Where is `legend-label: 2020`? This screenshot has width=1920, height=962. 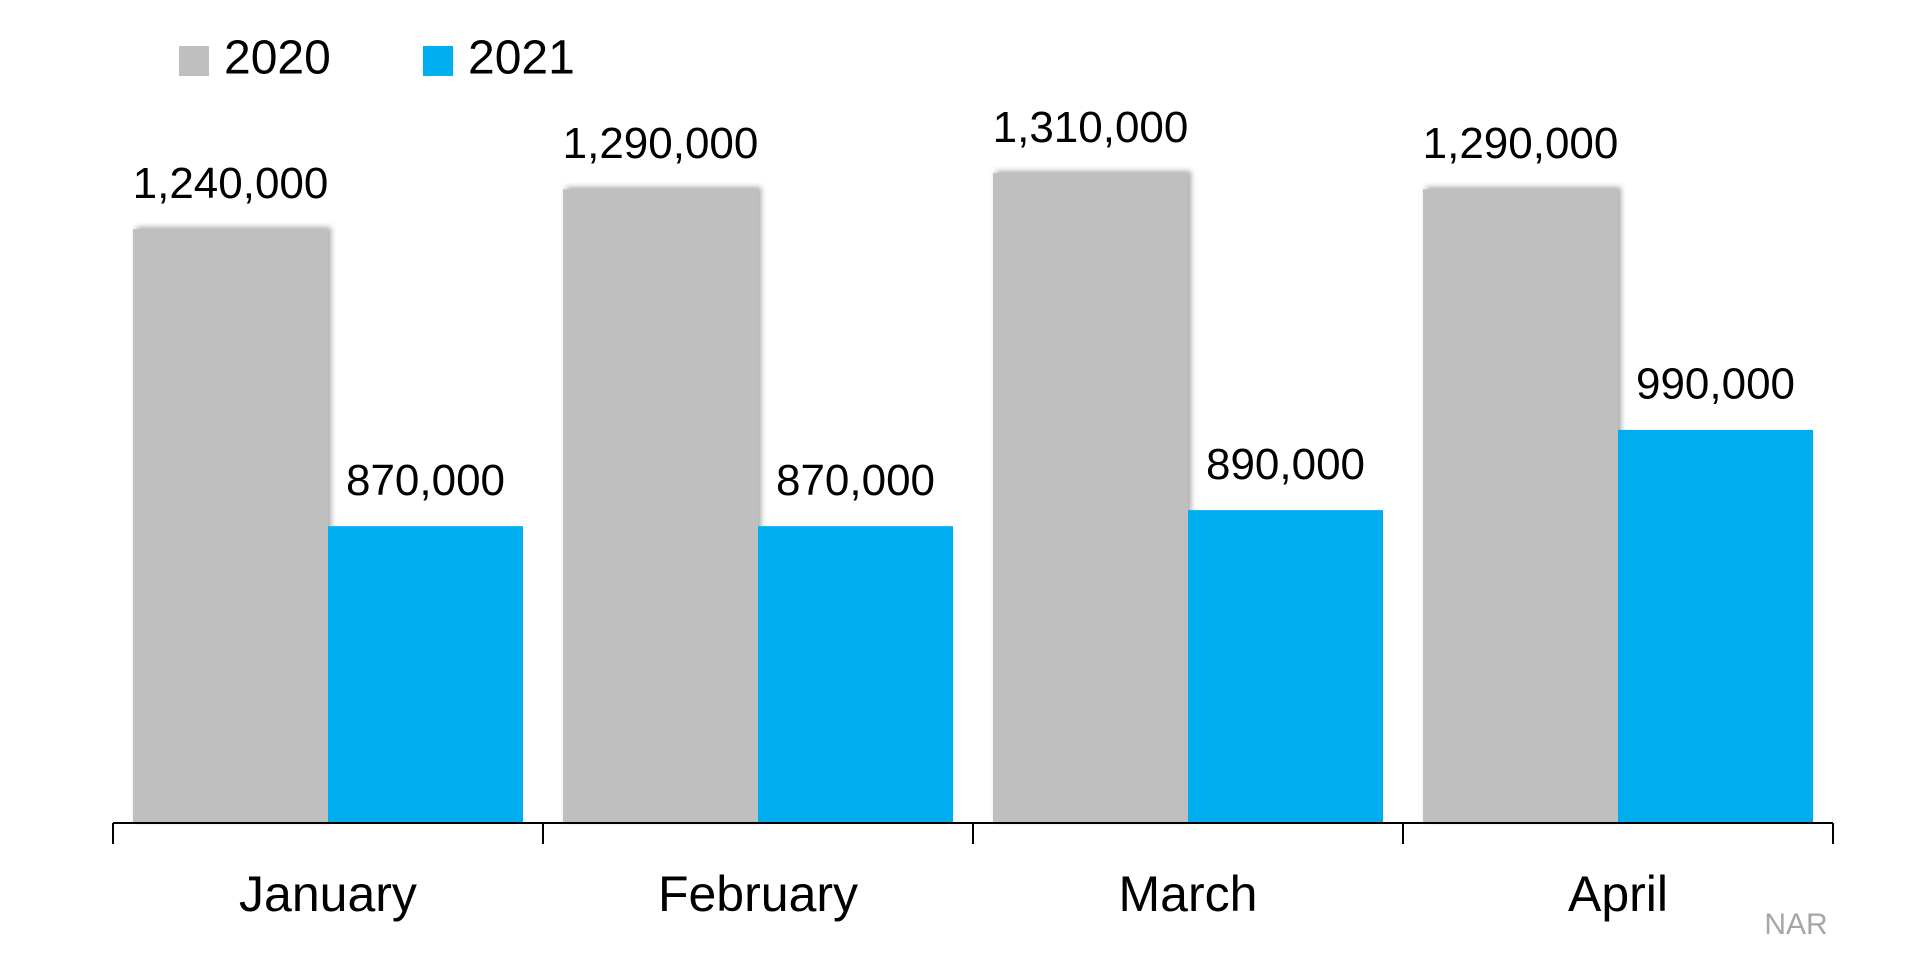 legend-label: 2020 is located at coordinates (277, 58).